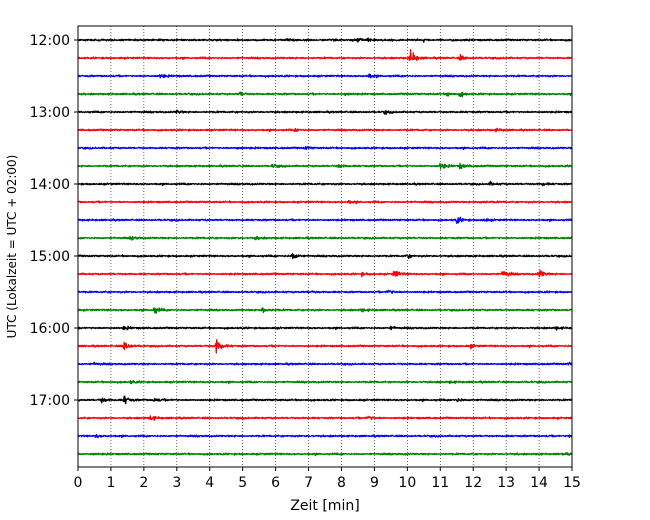  What do you see at coordinates (242, 483) in the screenshot?
I see `x-tick-label: 5` at bounding box center [242, 483].